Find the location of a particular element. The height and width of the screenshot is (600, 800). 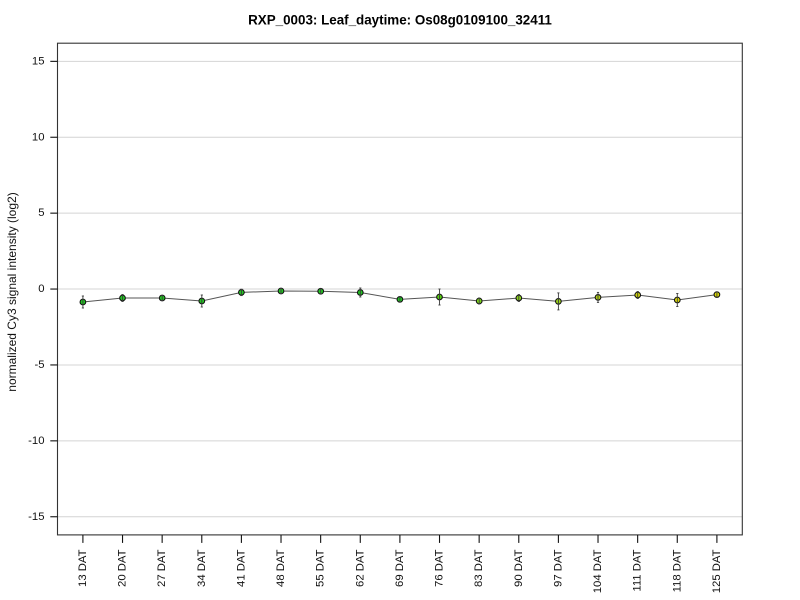

svg-text: 118 DAT is located at coordinates (677, 570).